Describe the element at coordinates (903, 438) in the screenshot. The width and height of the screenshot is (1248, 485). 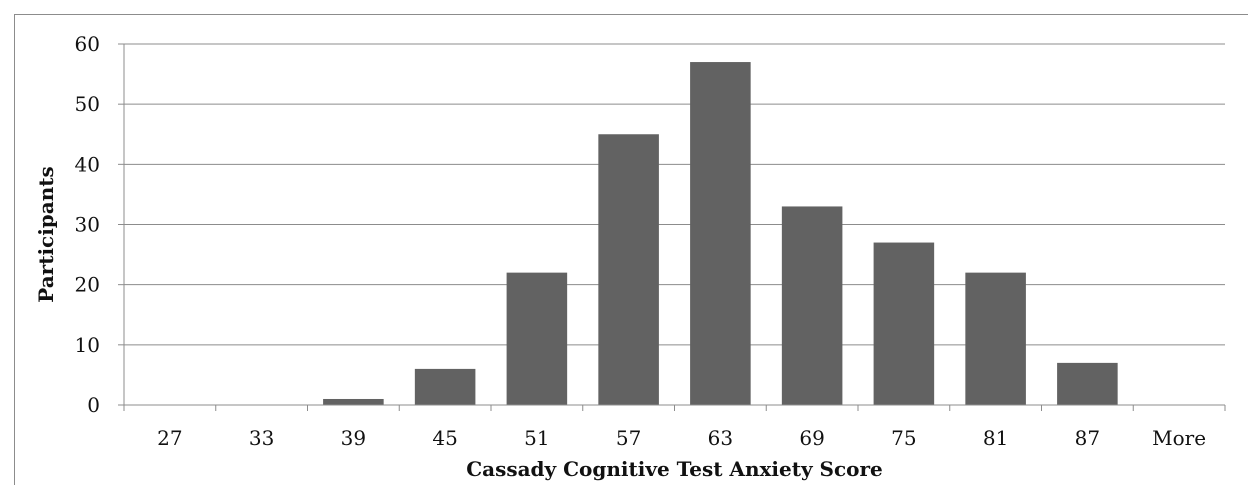
I see `x-tick-label: 75` at that location.